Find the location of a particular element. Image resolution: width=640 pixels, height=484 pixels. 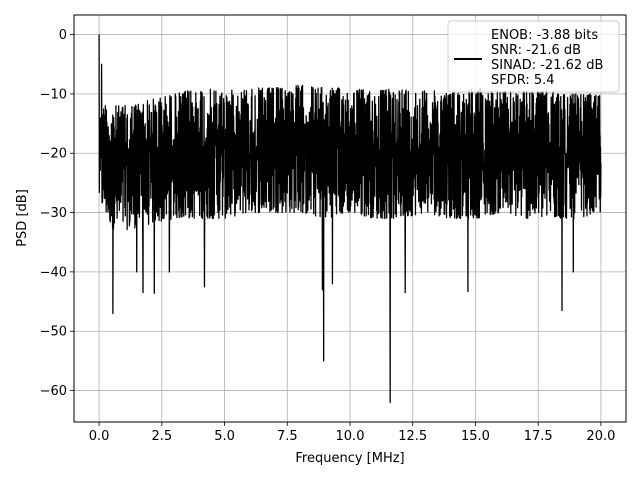

x-tick-label: 17.5 is located at coordinates (538, 436).